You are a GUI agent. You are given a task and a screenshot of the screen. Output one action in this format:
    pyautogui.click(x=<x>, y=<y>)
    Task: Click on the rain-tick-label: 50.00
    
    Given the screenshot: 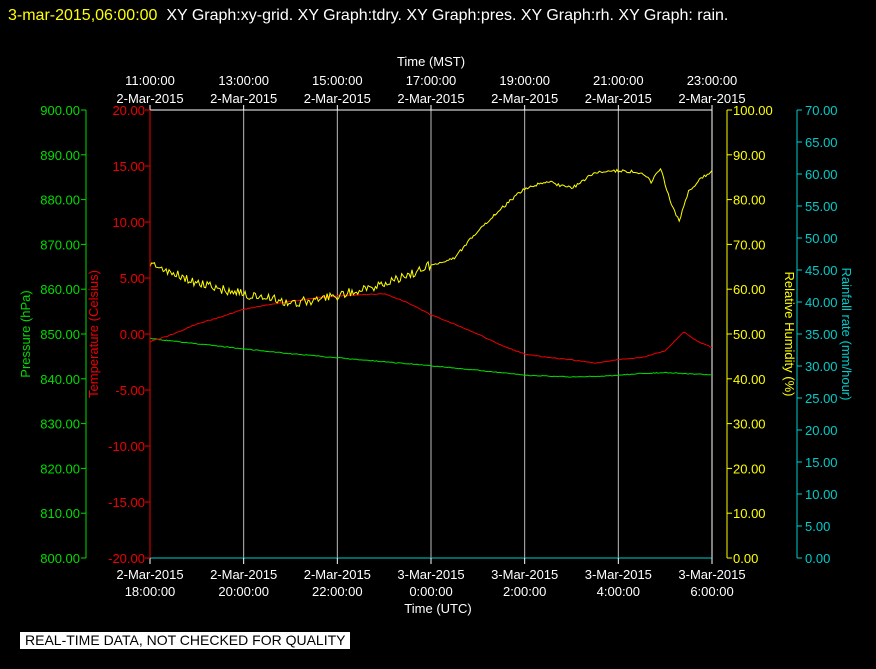 What is the action you would take?
    pyautogui.click(x=821, y=238)
    